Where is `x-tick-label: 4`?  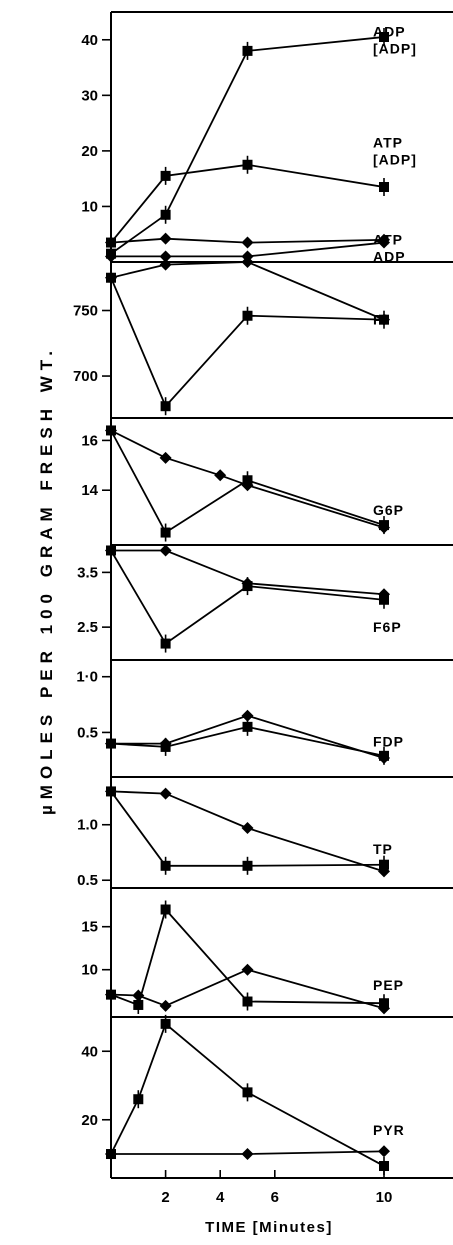
x-tick-label: 4 is located at coordinates (220, 1197).